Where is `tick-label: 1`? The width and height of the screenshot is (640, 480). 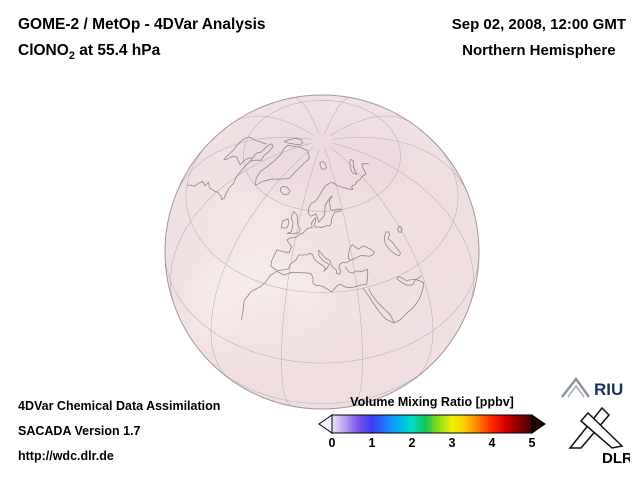
tick-label: 1 is located at coordinates (372, 443).